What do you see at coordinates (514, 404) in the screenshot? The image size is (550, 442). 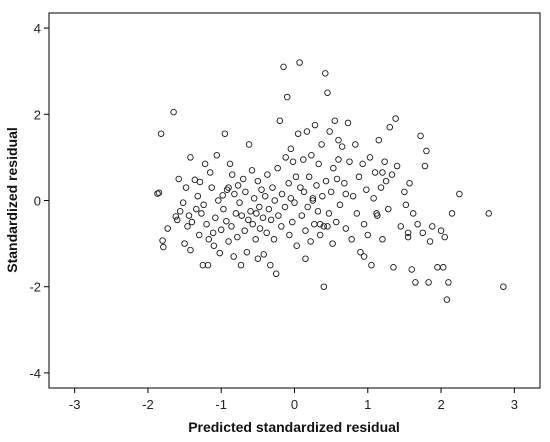 I see `x-tick-label: 3` at bounding box center [514, 404].